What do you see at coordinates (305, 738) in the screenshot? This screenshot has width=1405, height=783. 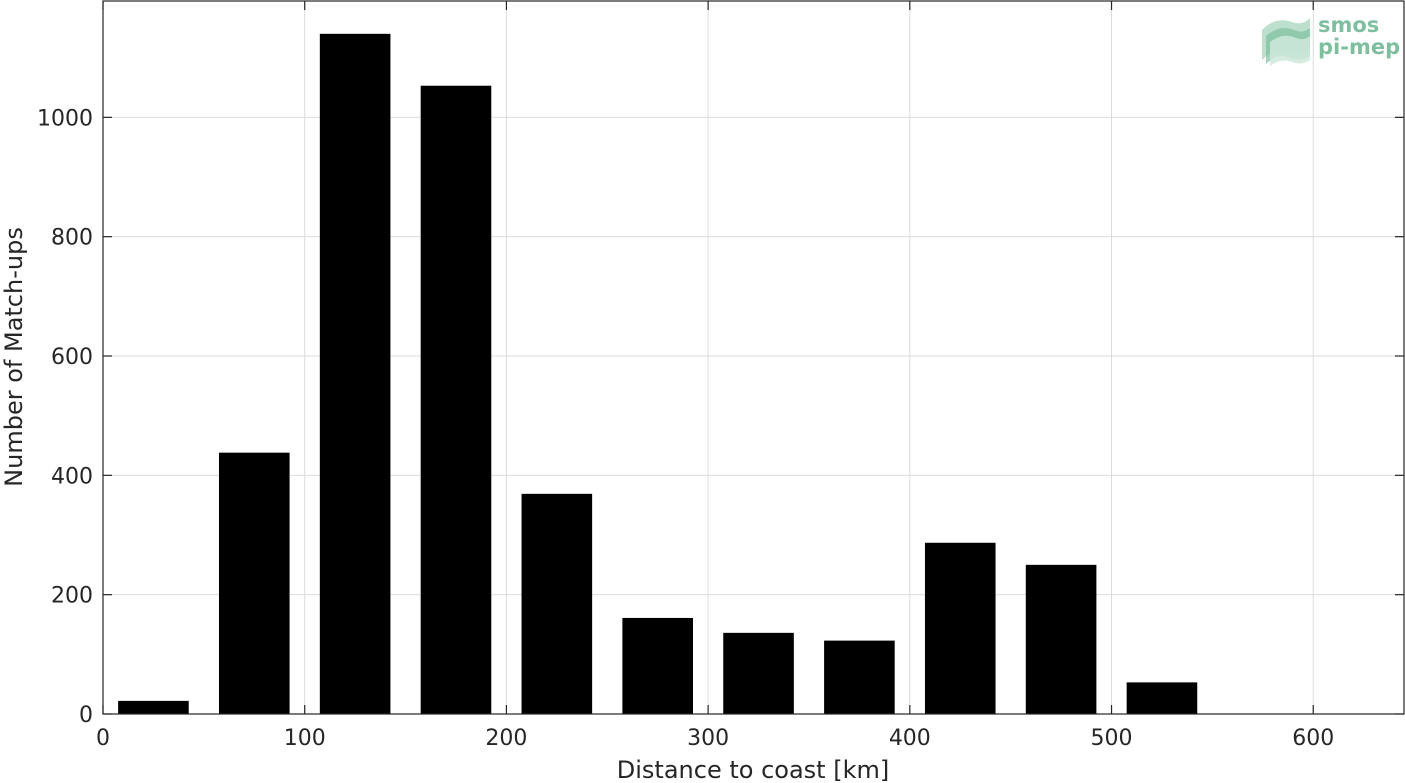 I see `x-tick-label: 100` at bounding box center [305, 738].